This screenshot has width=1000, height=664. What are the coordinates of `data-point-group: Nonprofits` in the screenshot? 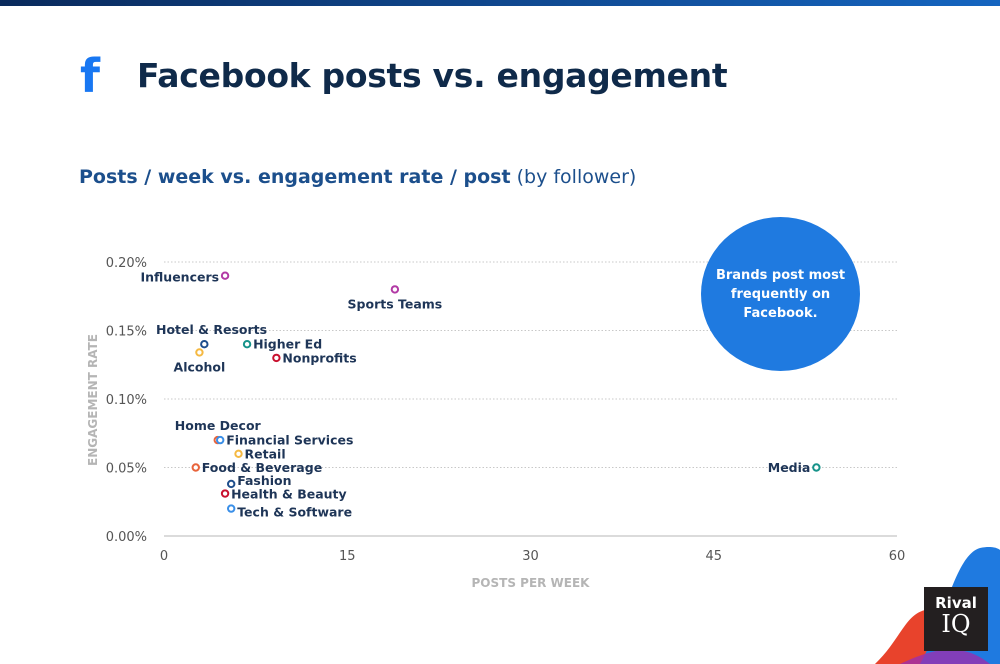 It's located at (314, 357).